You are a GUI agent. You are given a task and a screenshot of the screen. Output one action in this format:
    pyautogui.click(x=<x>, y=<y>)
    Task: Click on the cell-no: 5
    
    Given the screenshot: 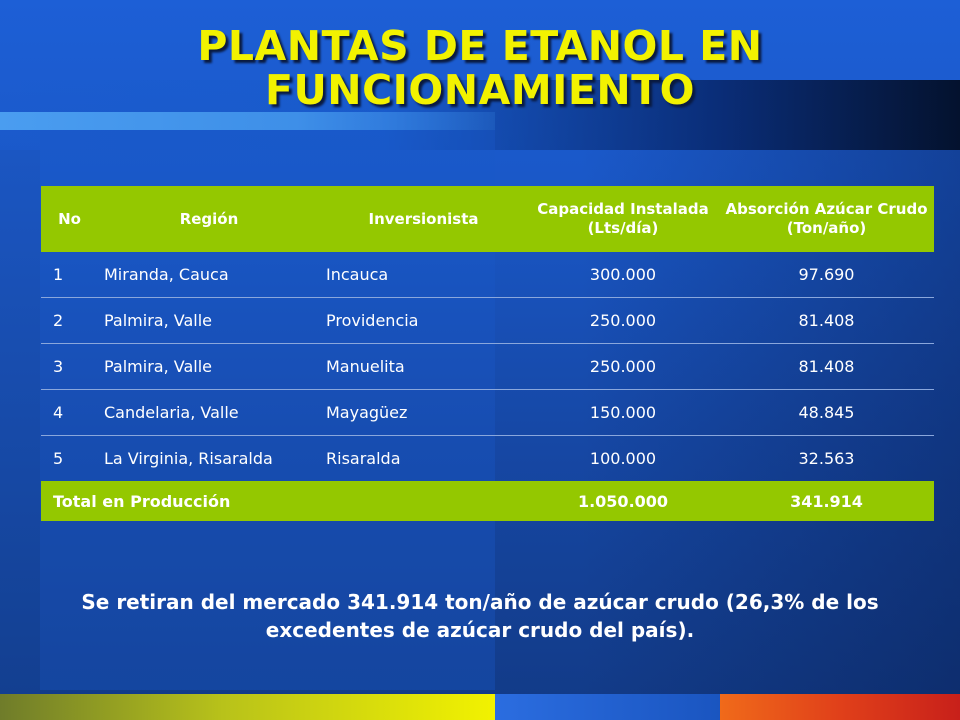 What is the action you would take?
    pyautogui.click(x=58, y=458)
    